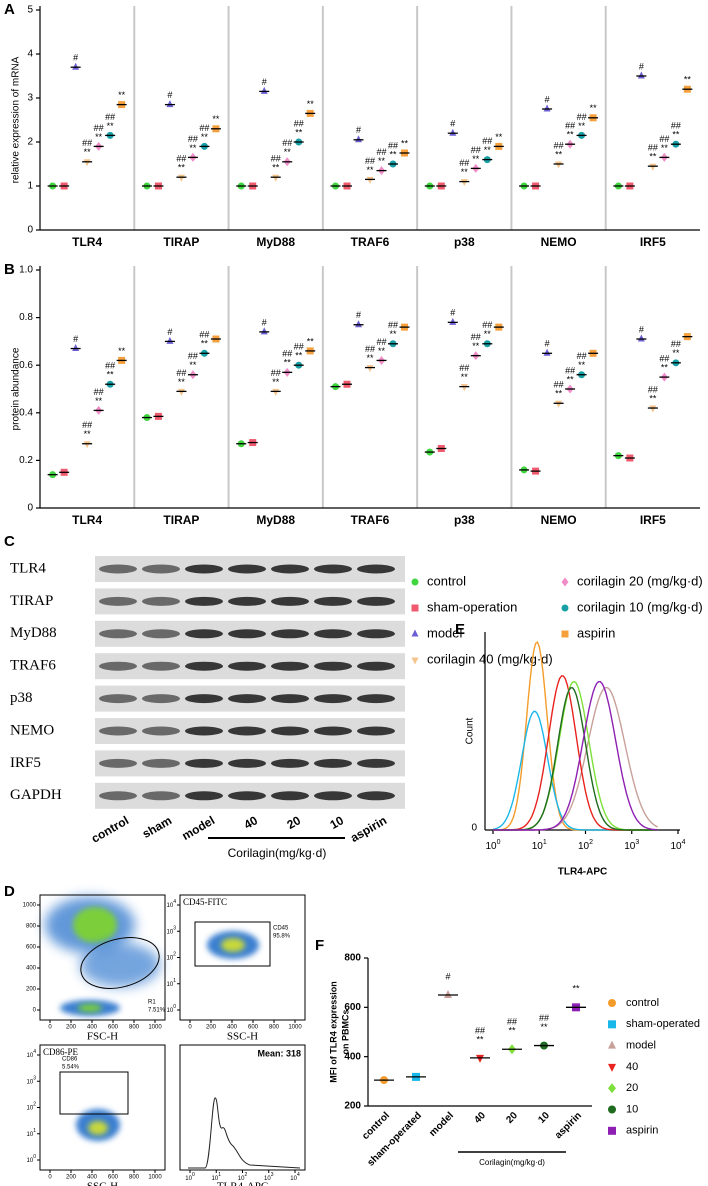 The width and height of the screenshot is (708, 1186). What do you see at coordinates (653, 242) in the screenshot?
I see `x-tick-label: IRF5` at bounding box center [653, 242].